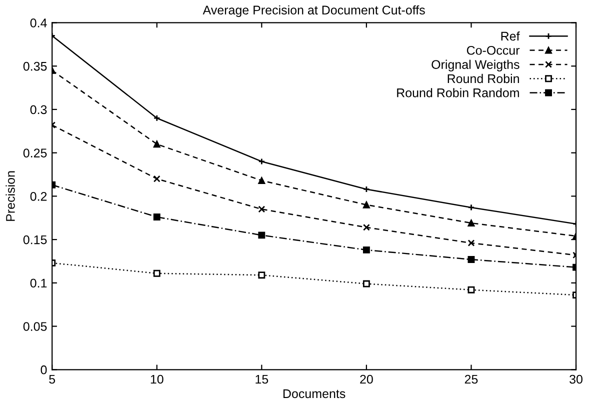 This screenshot has width=592, height=413. I want to click on x-tick-label: 10, so click(157, 379).